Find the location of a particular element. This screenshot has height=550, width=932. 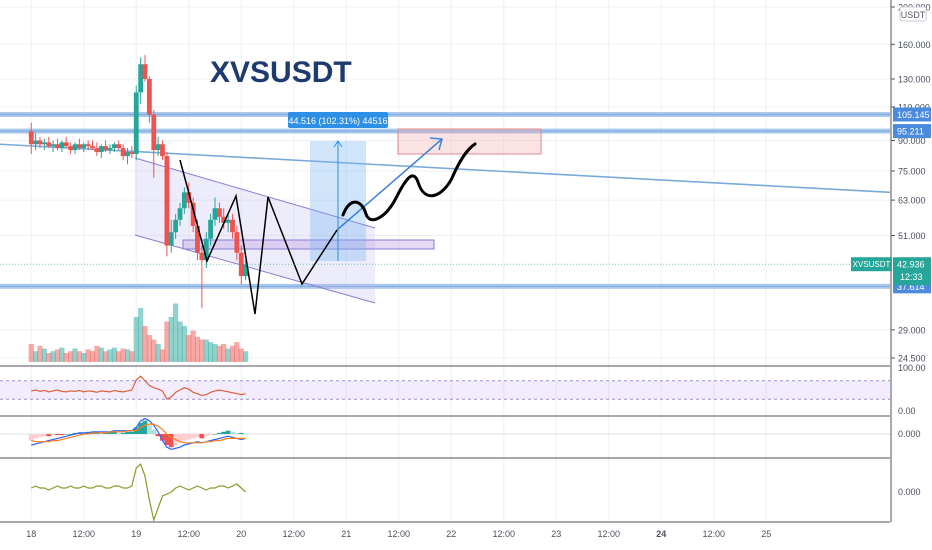

level-price-tag is located at coordinates (912, 131).